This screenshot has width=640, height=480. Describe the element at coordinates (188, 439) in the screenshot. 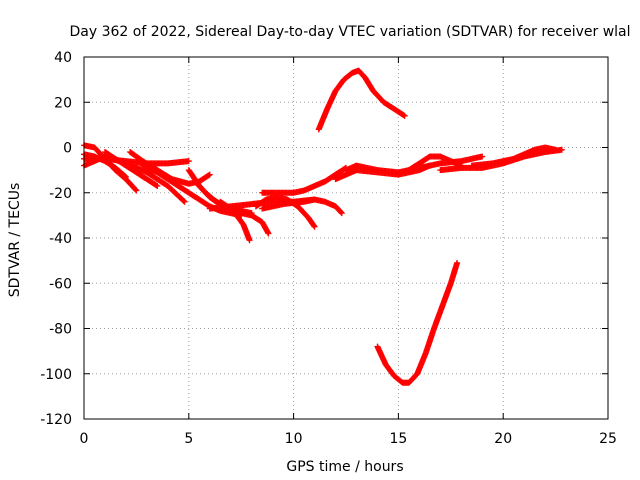

I see `x-tick-label: 5` at that location.